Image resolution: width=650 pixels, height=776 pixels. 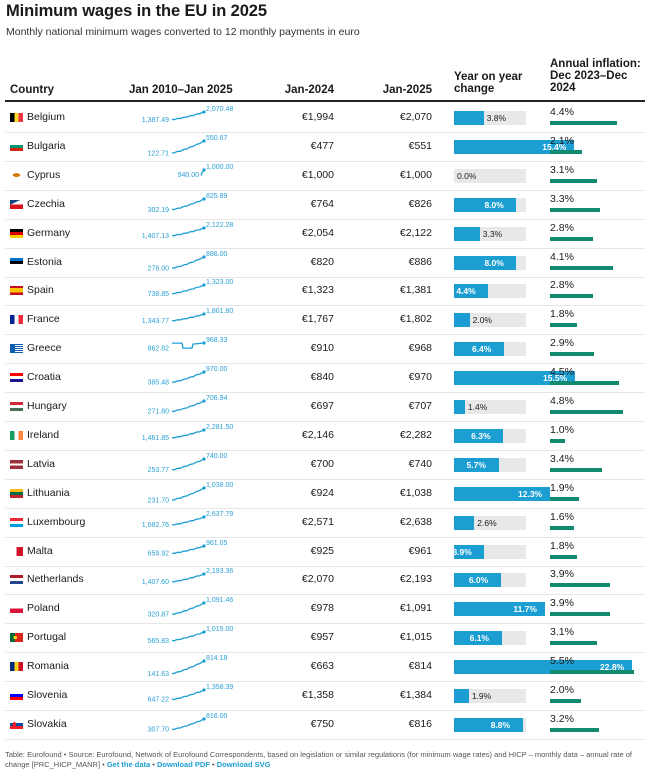 I want to click on get-data-link: Get the data, so click(x=128, y=764).